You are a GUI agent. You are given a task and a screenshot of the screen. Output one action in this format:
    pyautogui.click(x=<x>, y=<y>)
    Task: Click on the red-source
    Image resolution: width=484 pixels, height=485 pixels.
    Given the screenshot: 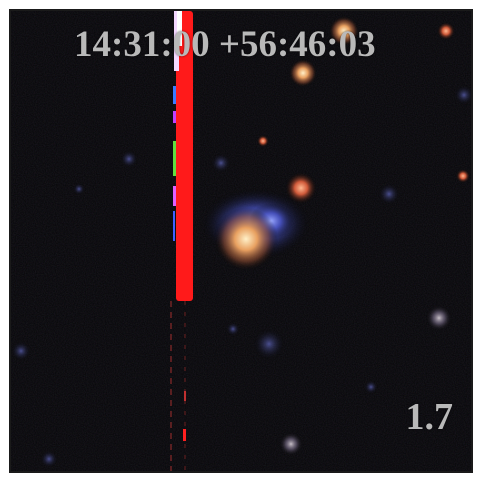 What is the action you would take?
    pyautogui.click(x=301, y=188)
    